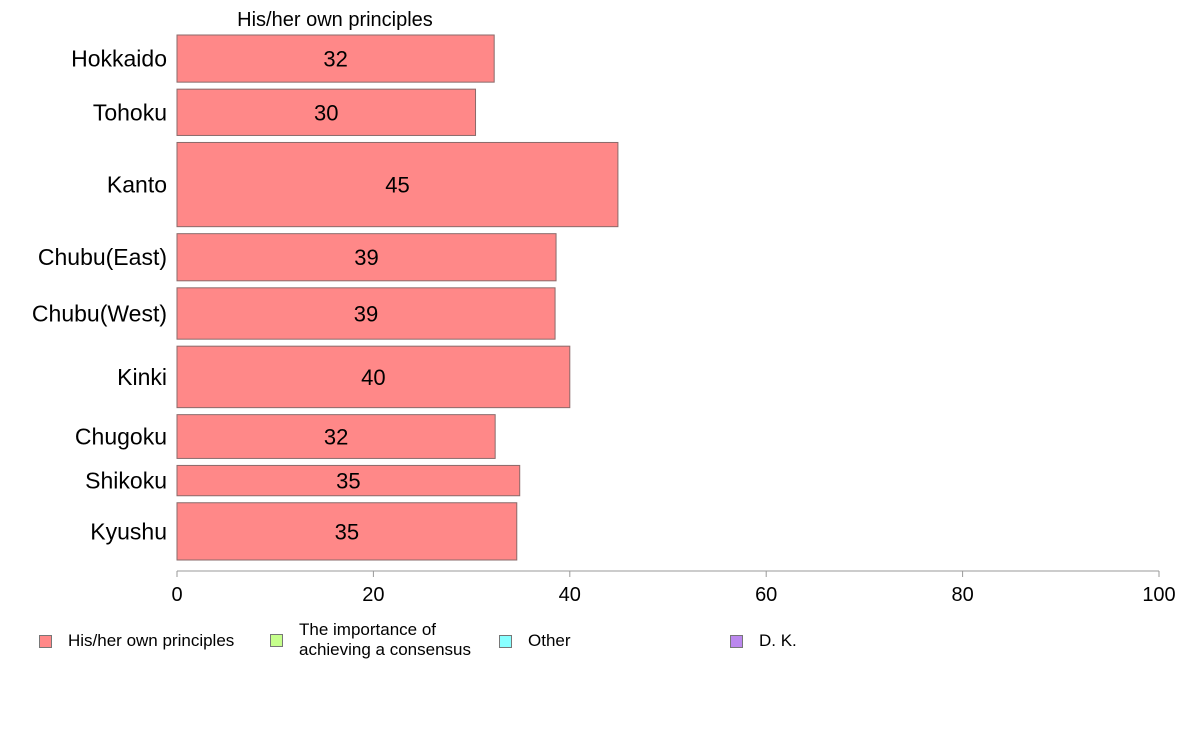  I want to click on x-tick-label: 80, so click(962, 595).